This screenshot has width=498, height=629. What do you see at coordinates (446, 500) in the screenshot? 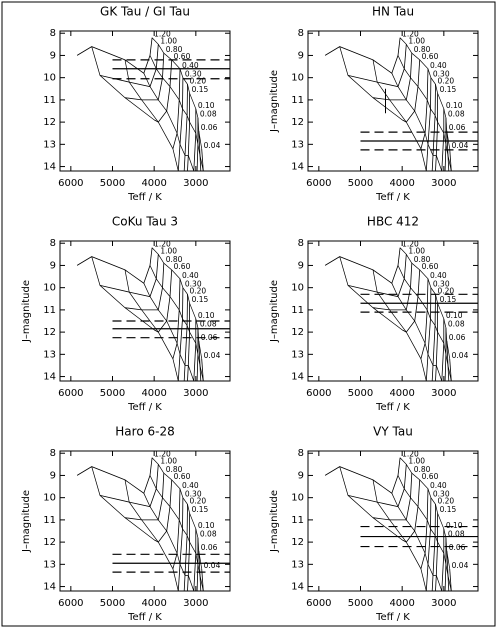
I see `track-label: 0.20` at bounding box center [446, 500].